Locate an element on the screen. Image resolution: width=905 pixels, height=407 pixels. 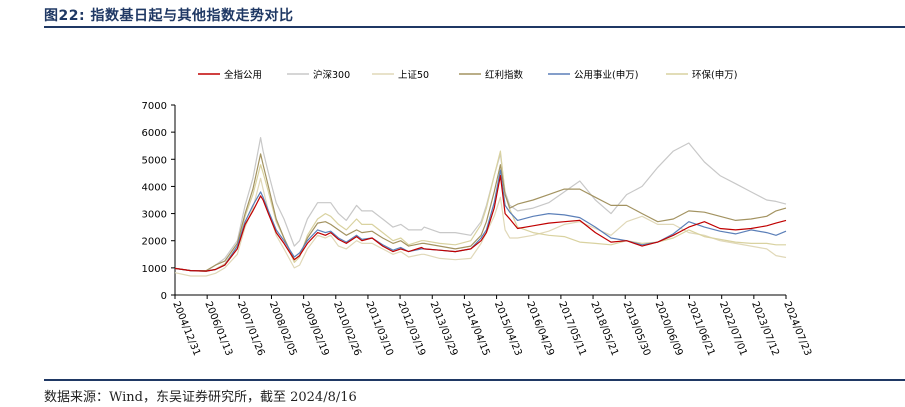
x-tick-label: 2013/03/29 is located at coordinates (443, 329).